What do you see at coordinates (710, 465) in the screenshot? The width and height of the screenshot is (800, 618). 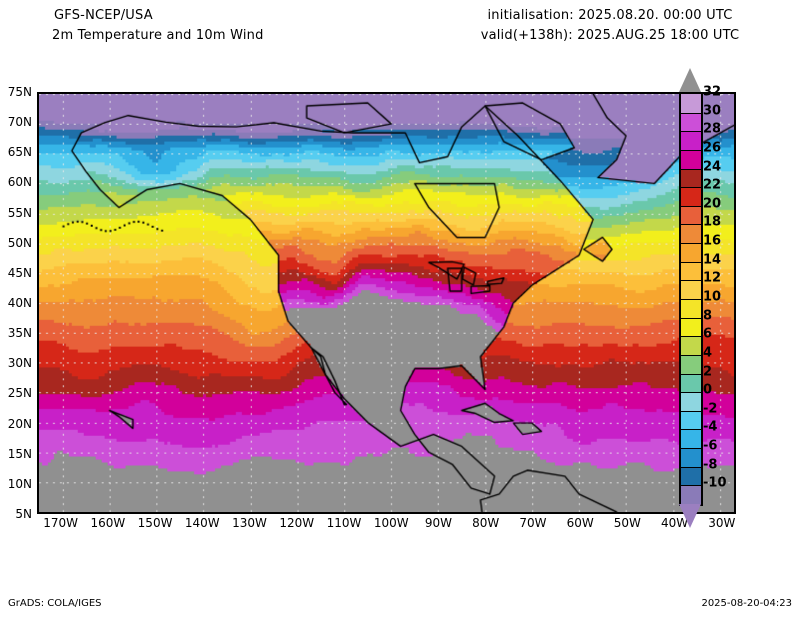 I see `colorbar-label--8: -8` at bounding box center [710, 465].